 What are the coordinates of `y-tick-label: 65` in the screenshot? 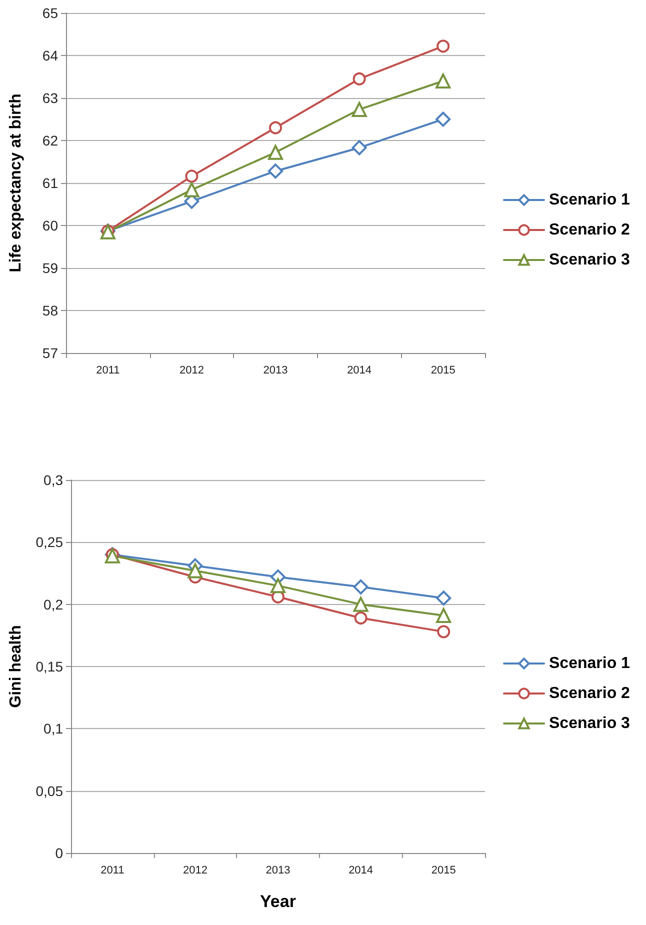 It's located at (50, 13).